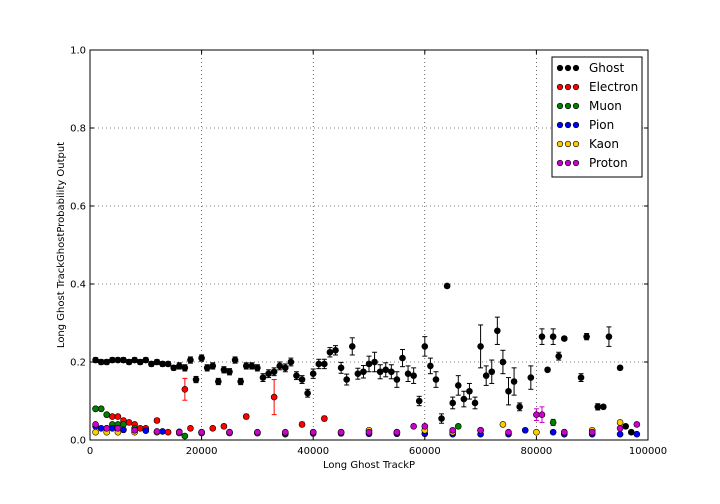 This screenshot has height=504, width=720. I want to click on legend-marker-electron, so click(576, 87).